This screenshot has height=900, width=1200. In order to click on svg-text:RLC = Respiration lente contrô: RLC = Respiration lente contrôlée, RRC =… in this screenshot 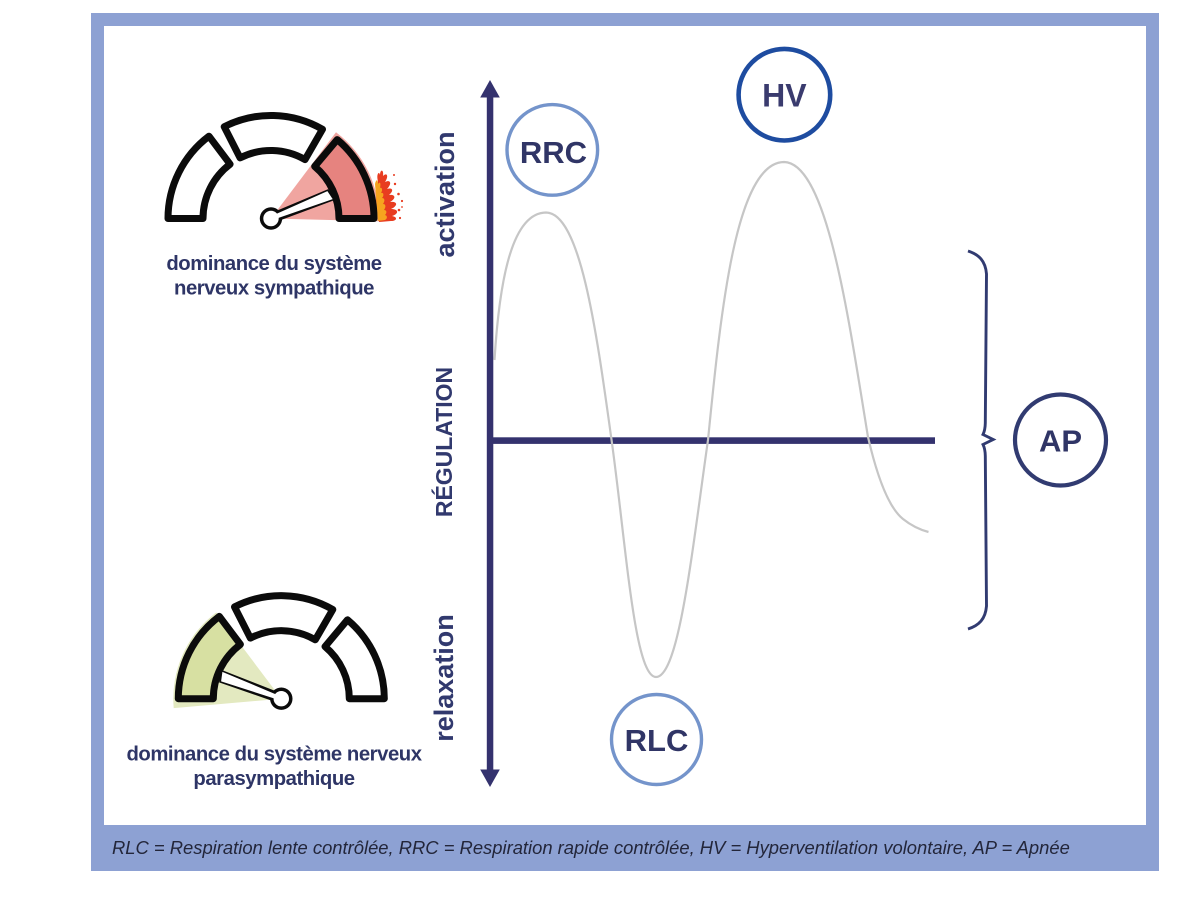, I will do `click(591, 847)`.